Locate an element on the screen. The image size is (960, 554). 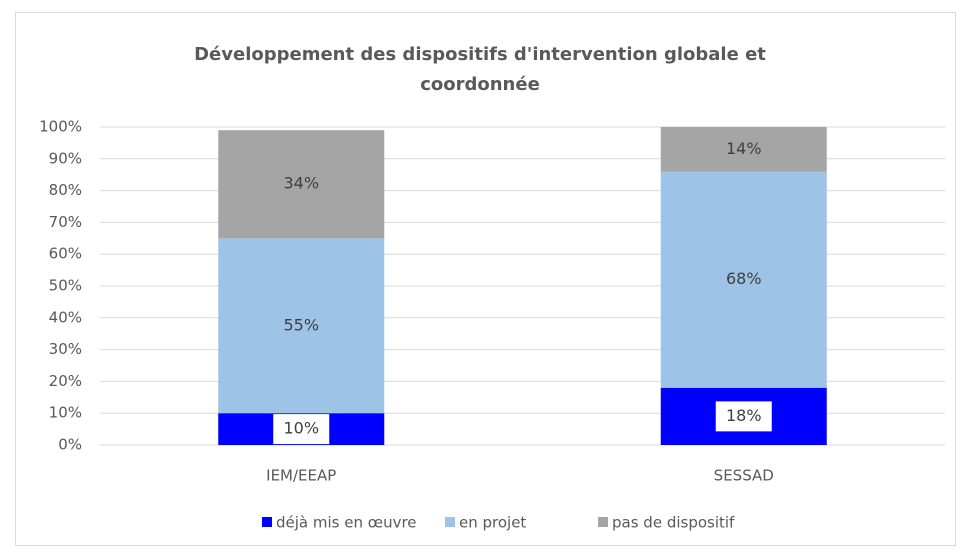
y-tick-label: 40% is located at coordinates (65, 317).